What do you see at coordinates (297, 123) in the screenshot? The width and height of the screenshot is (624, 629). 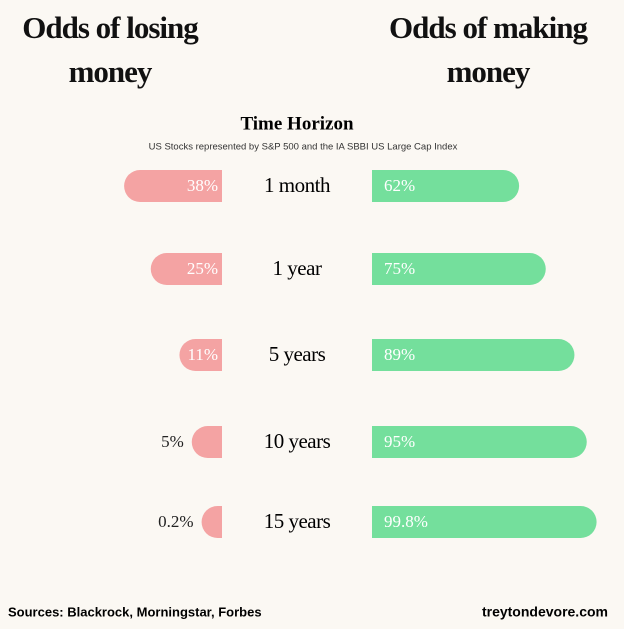 I see `chart-title: Time Horizon` at bounding box center [297, 123].